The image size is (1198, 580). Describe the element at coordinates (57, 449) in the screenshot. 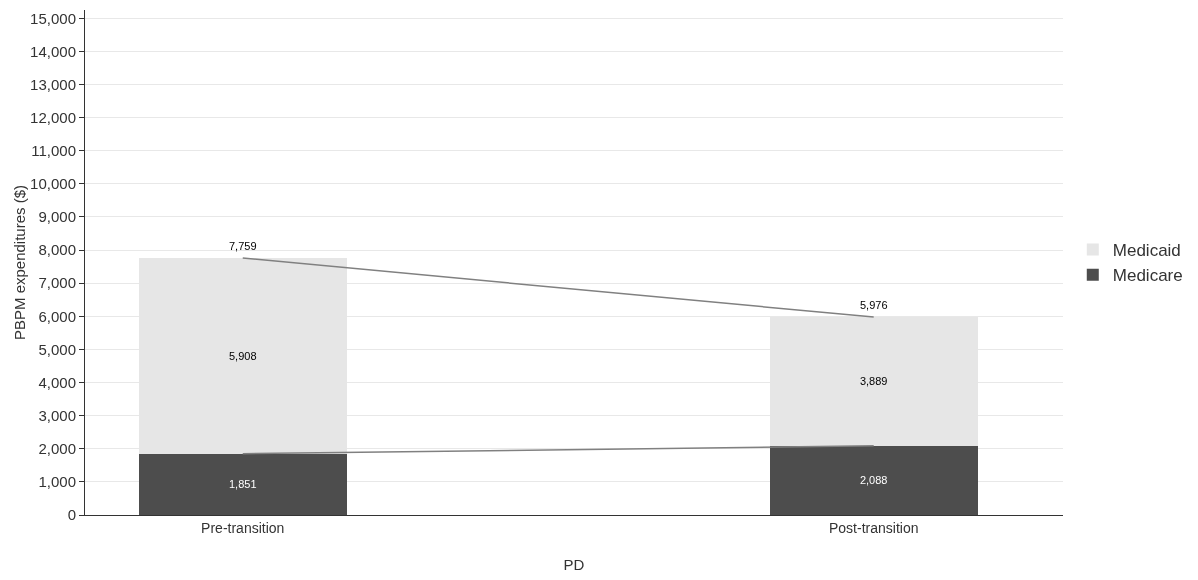

I see `y-tick-label: 2,000` at that location.